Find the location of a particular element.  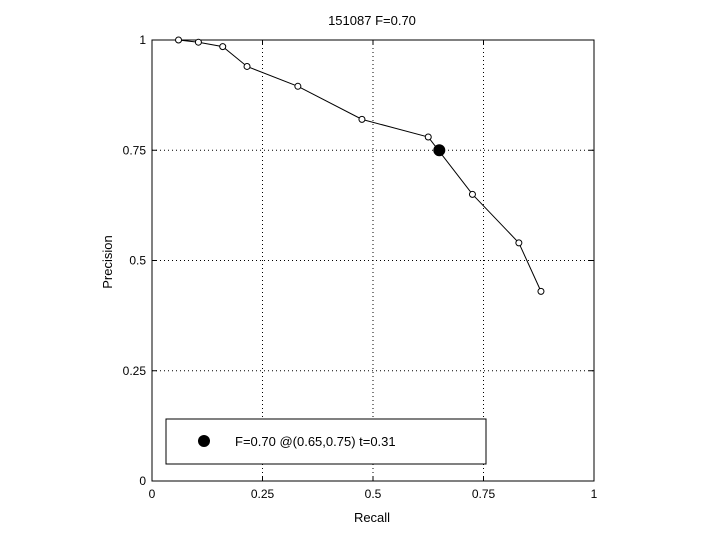

x-tick-label: 0.5 is located at coordinates (373, 494).